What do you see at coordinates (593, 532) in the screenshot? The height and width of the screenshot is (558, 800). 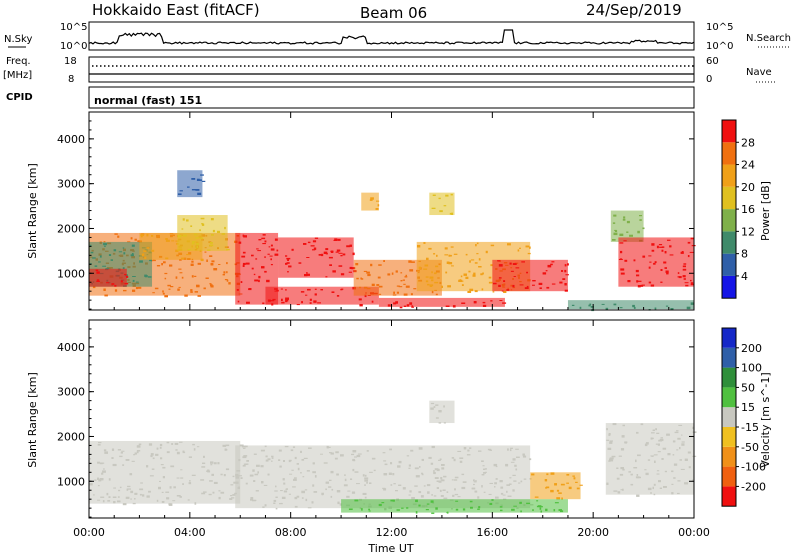 I see `time-tick-label: 20:00` at bounding box center [593, 532].